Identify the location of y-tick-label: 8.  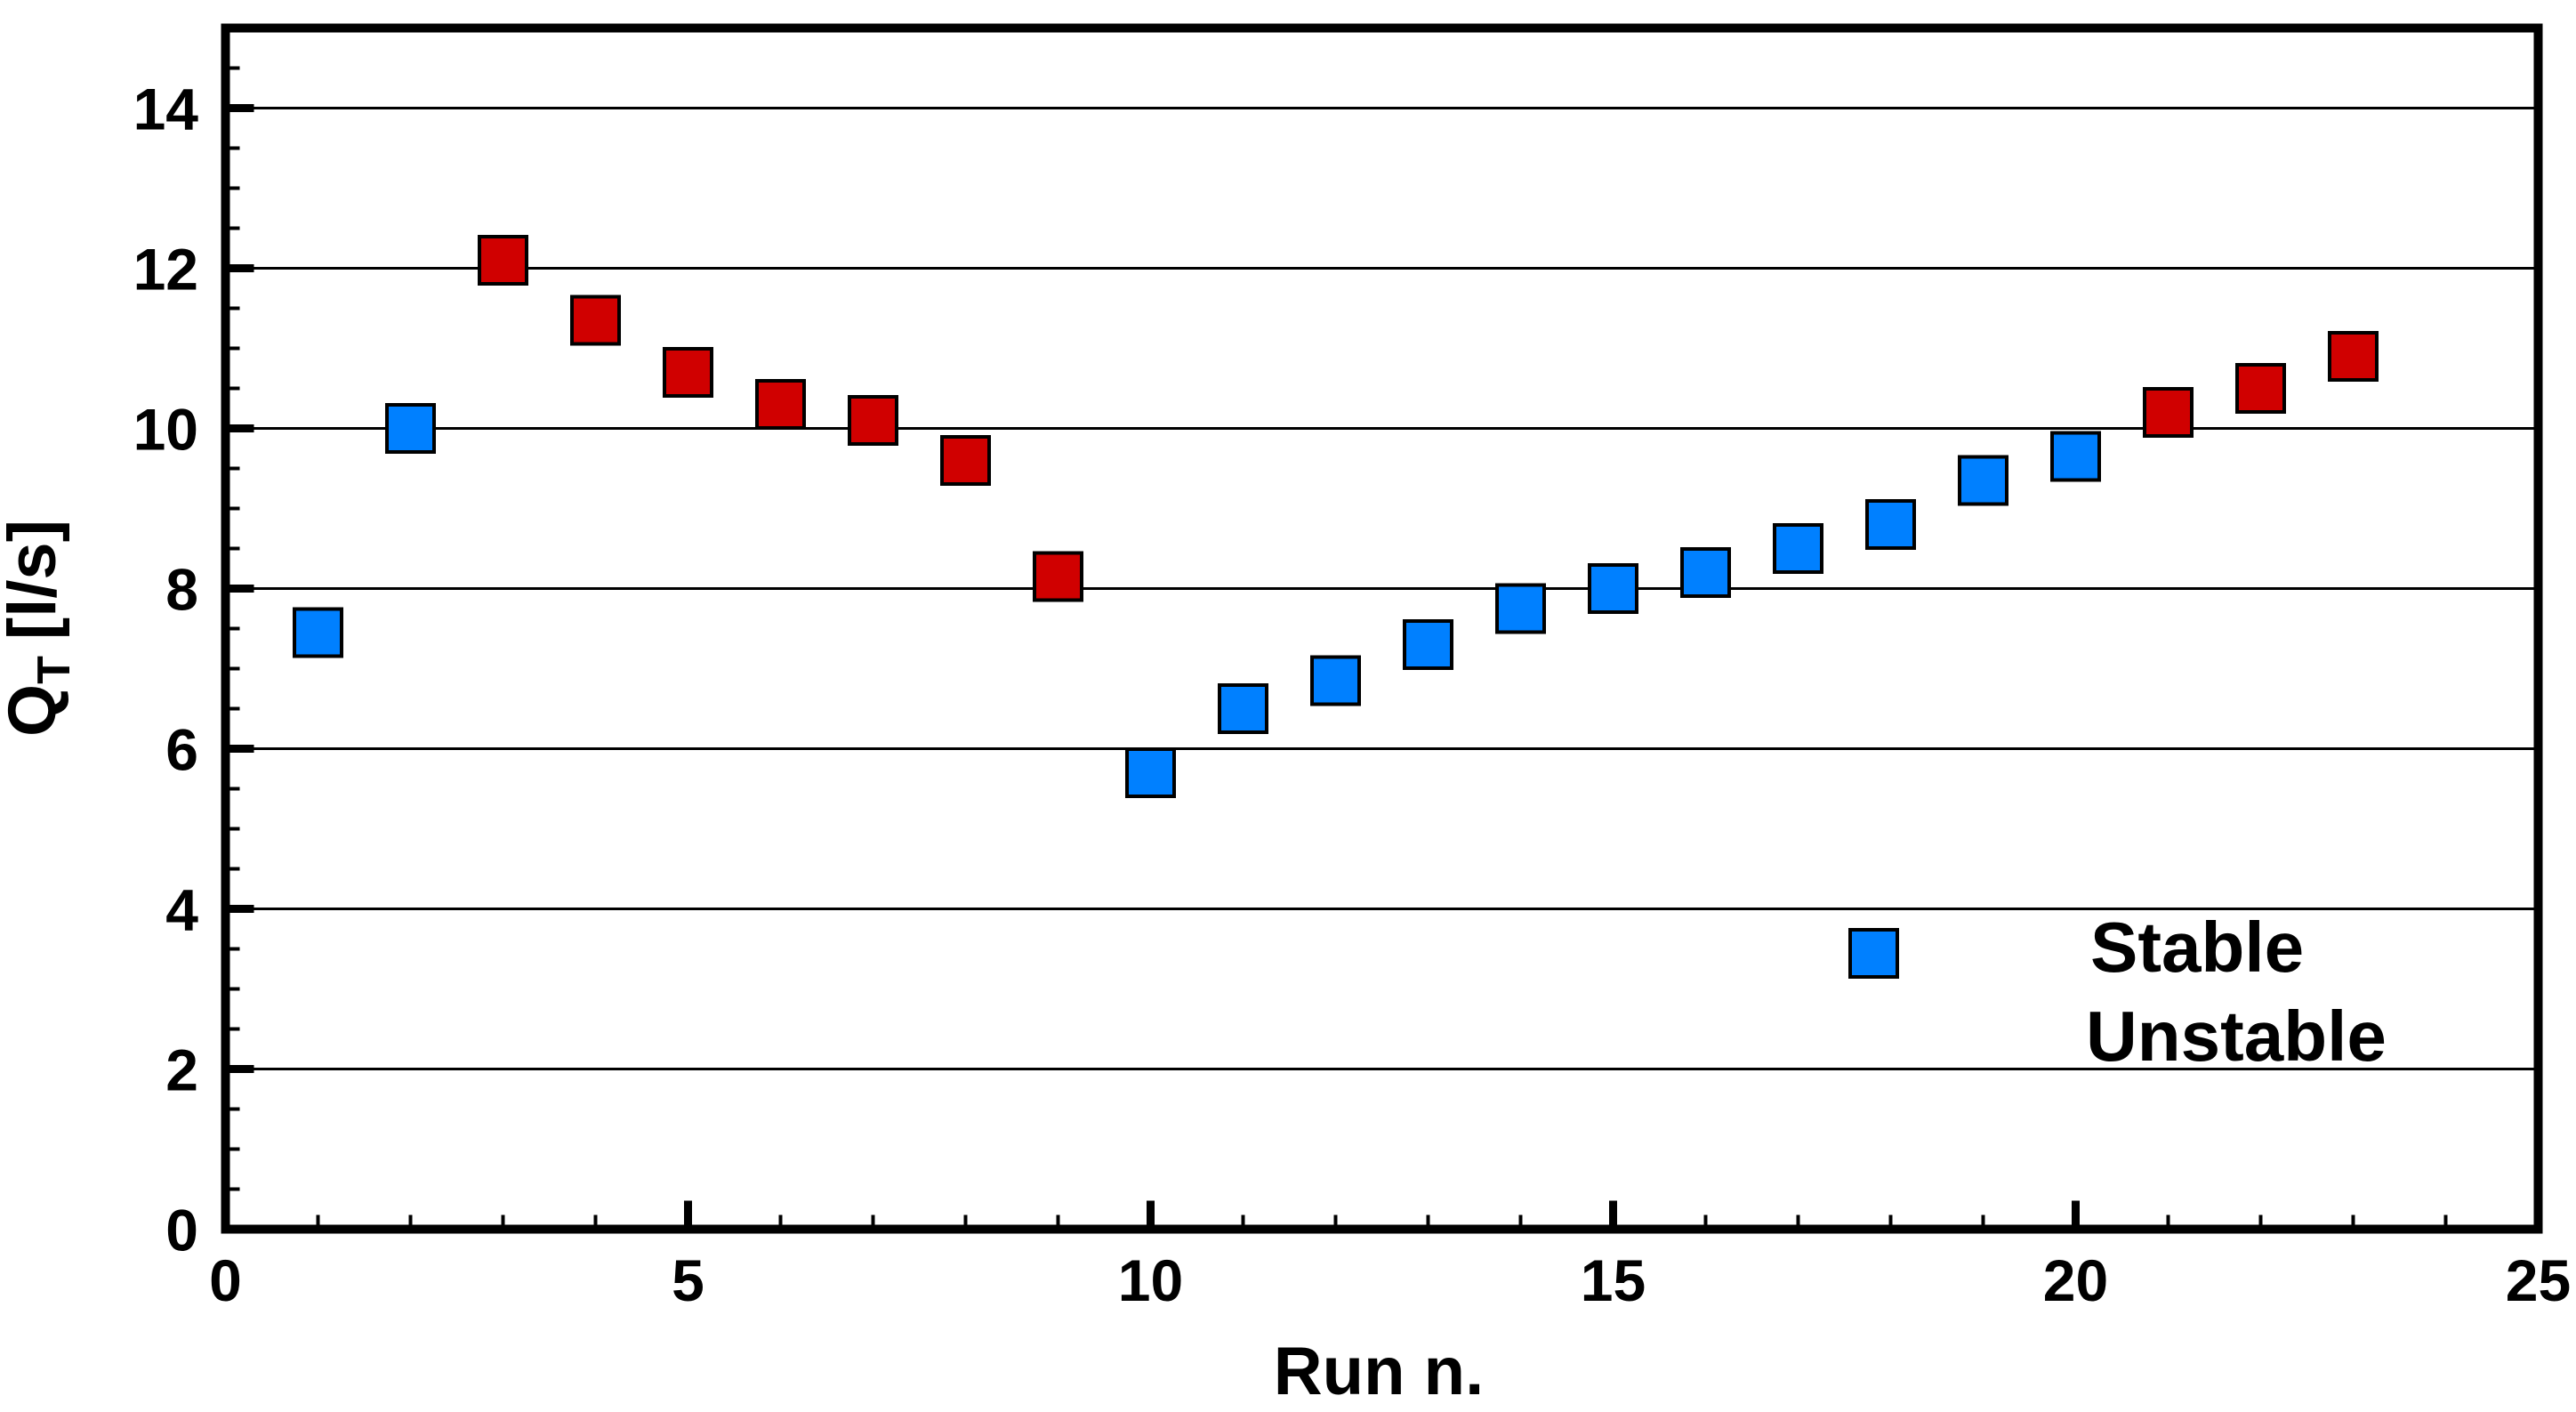
(181, 590).